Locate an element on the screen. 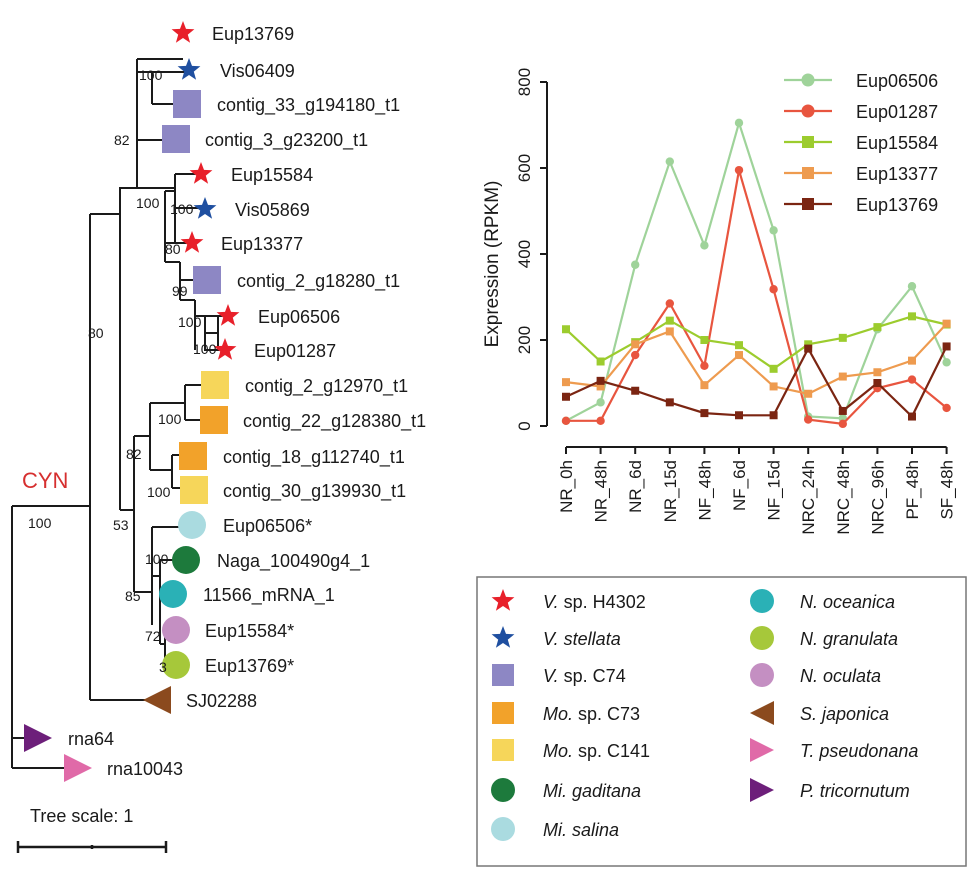 Image resolution: width=975 pixels, height=877 pixels. x-tick-label: NRC_48h is located at coordinates (843, 497).